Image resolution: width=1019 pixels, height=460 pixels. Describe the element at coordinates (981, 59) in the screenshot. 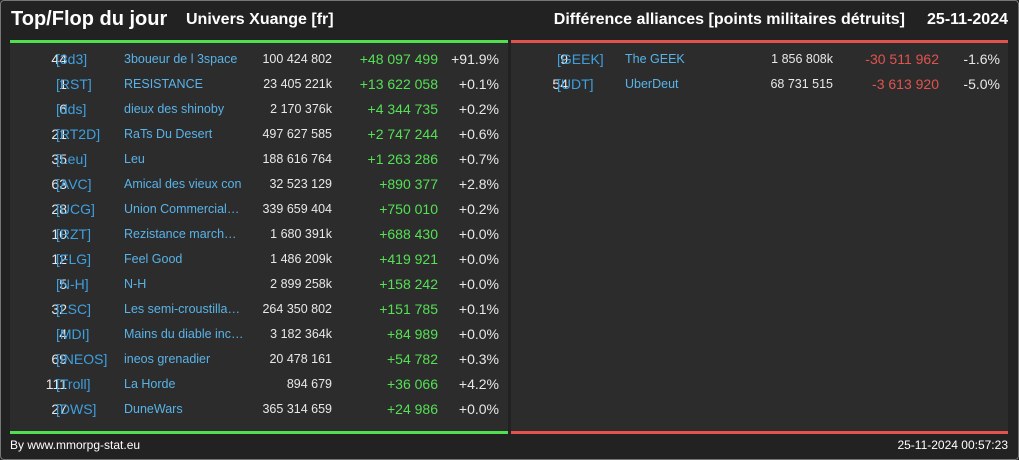

I see `alliance-percent: -1.6%` at that location.